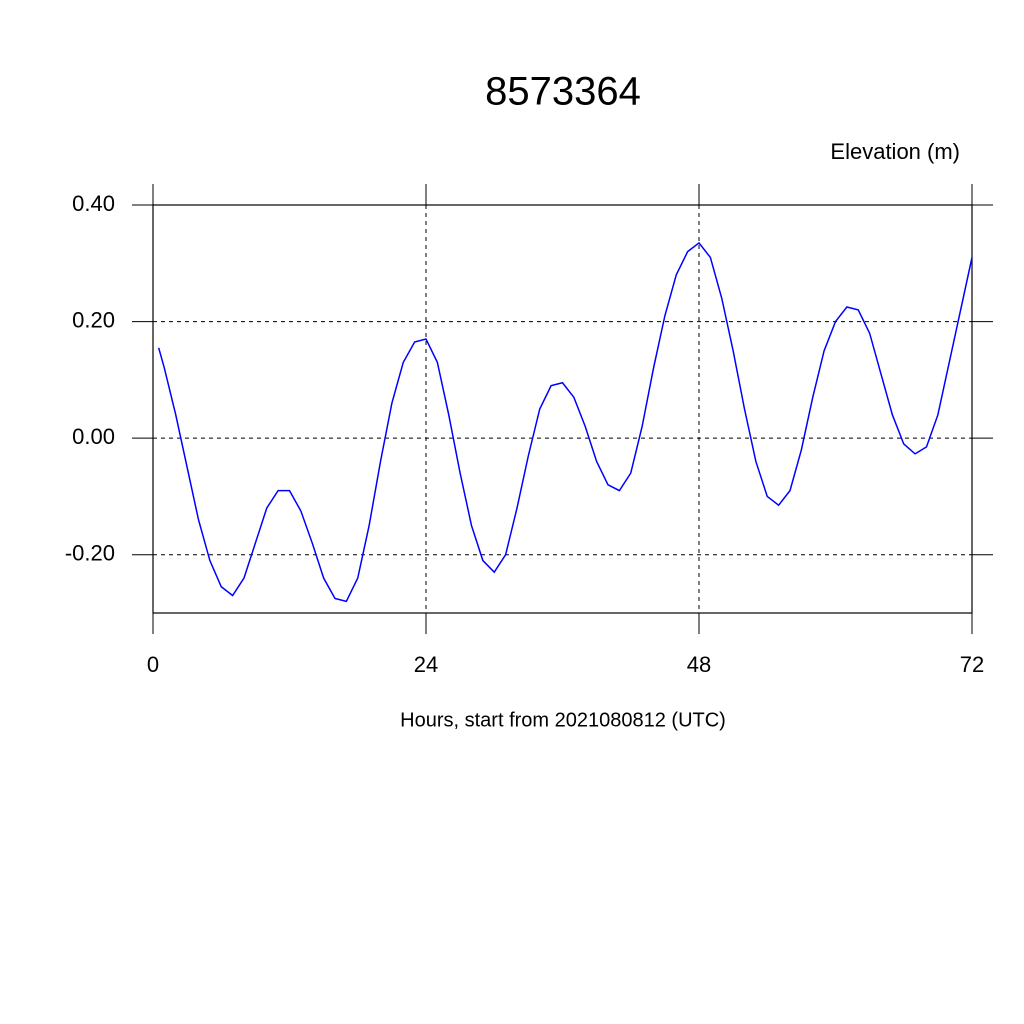  Describe the element at coordinates (93, 436) in the screenshot. I see `y-tick-label: 0.00` at that location.